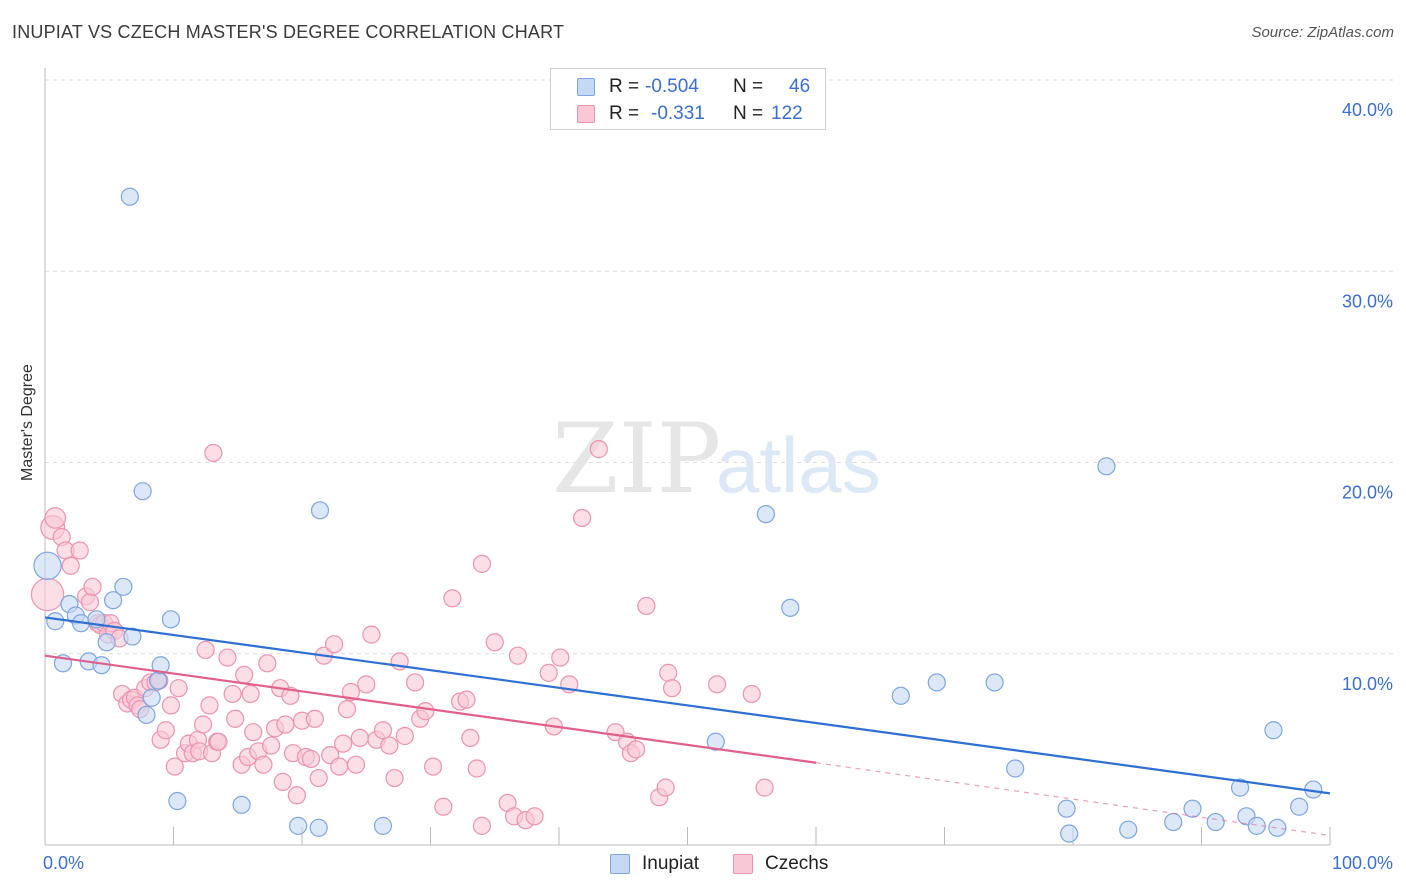 The height and width of the screenshot is (892, 1406). I want to click on y-tick-label: 10.0%, so click(1367, 684).